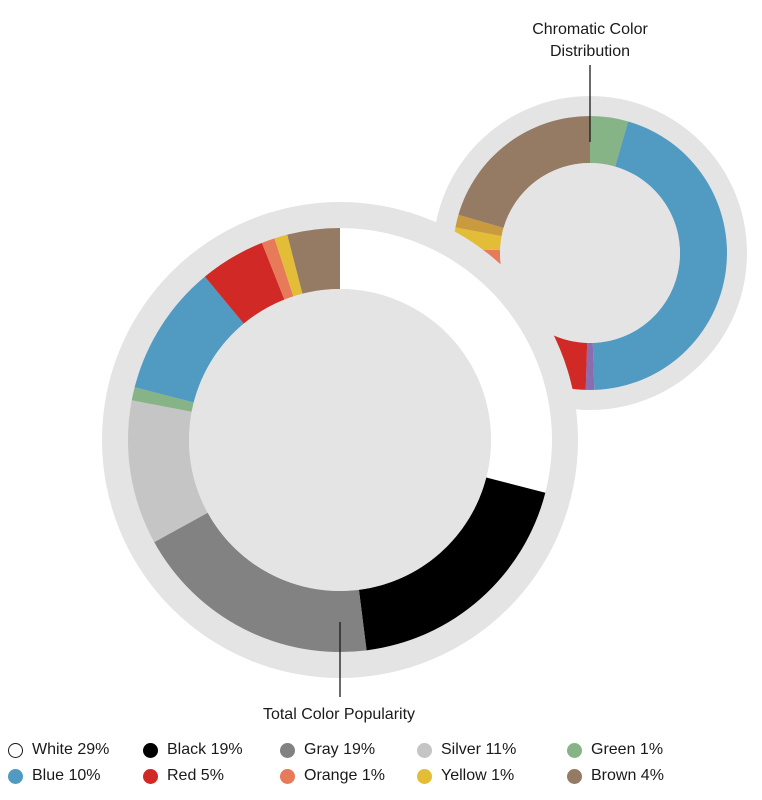  What do you see at coordinates (627, 749) in the screenshot?
I see `legend-label: Green 1%` at bounding box center [627, 749].